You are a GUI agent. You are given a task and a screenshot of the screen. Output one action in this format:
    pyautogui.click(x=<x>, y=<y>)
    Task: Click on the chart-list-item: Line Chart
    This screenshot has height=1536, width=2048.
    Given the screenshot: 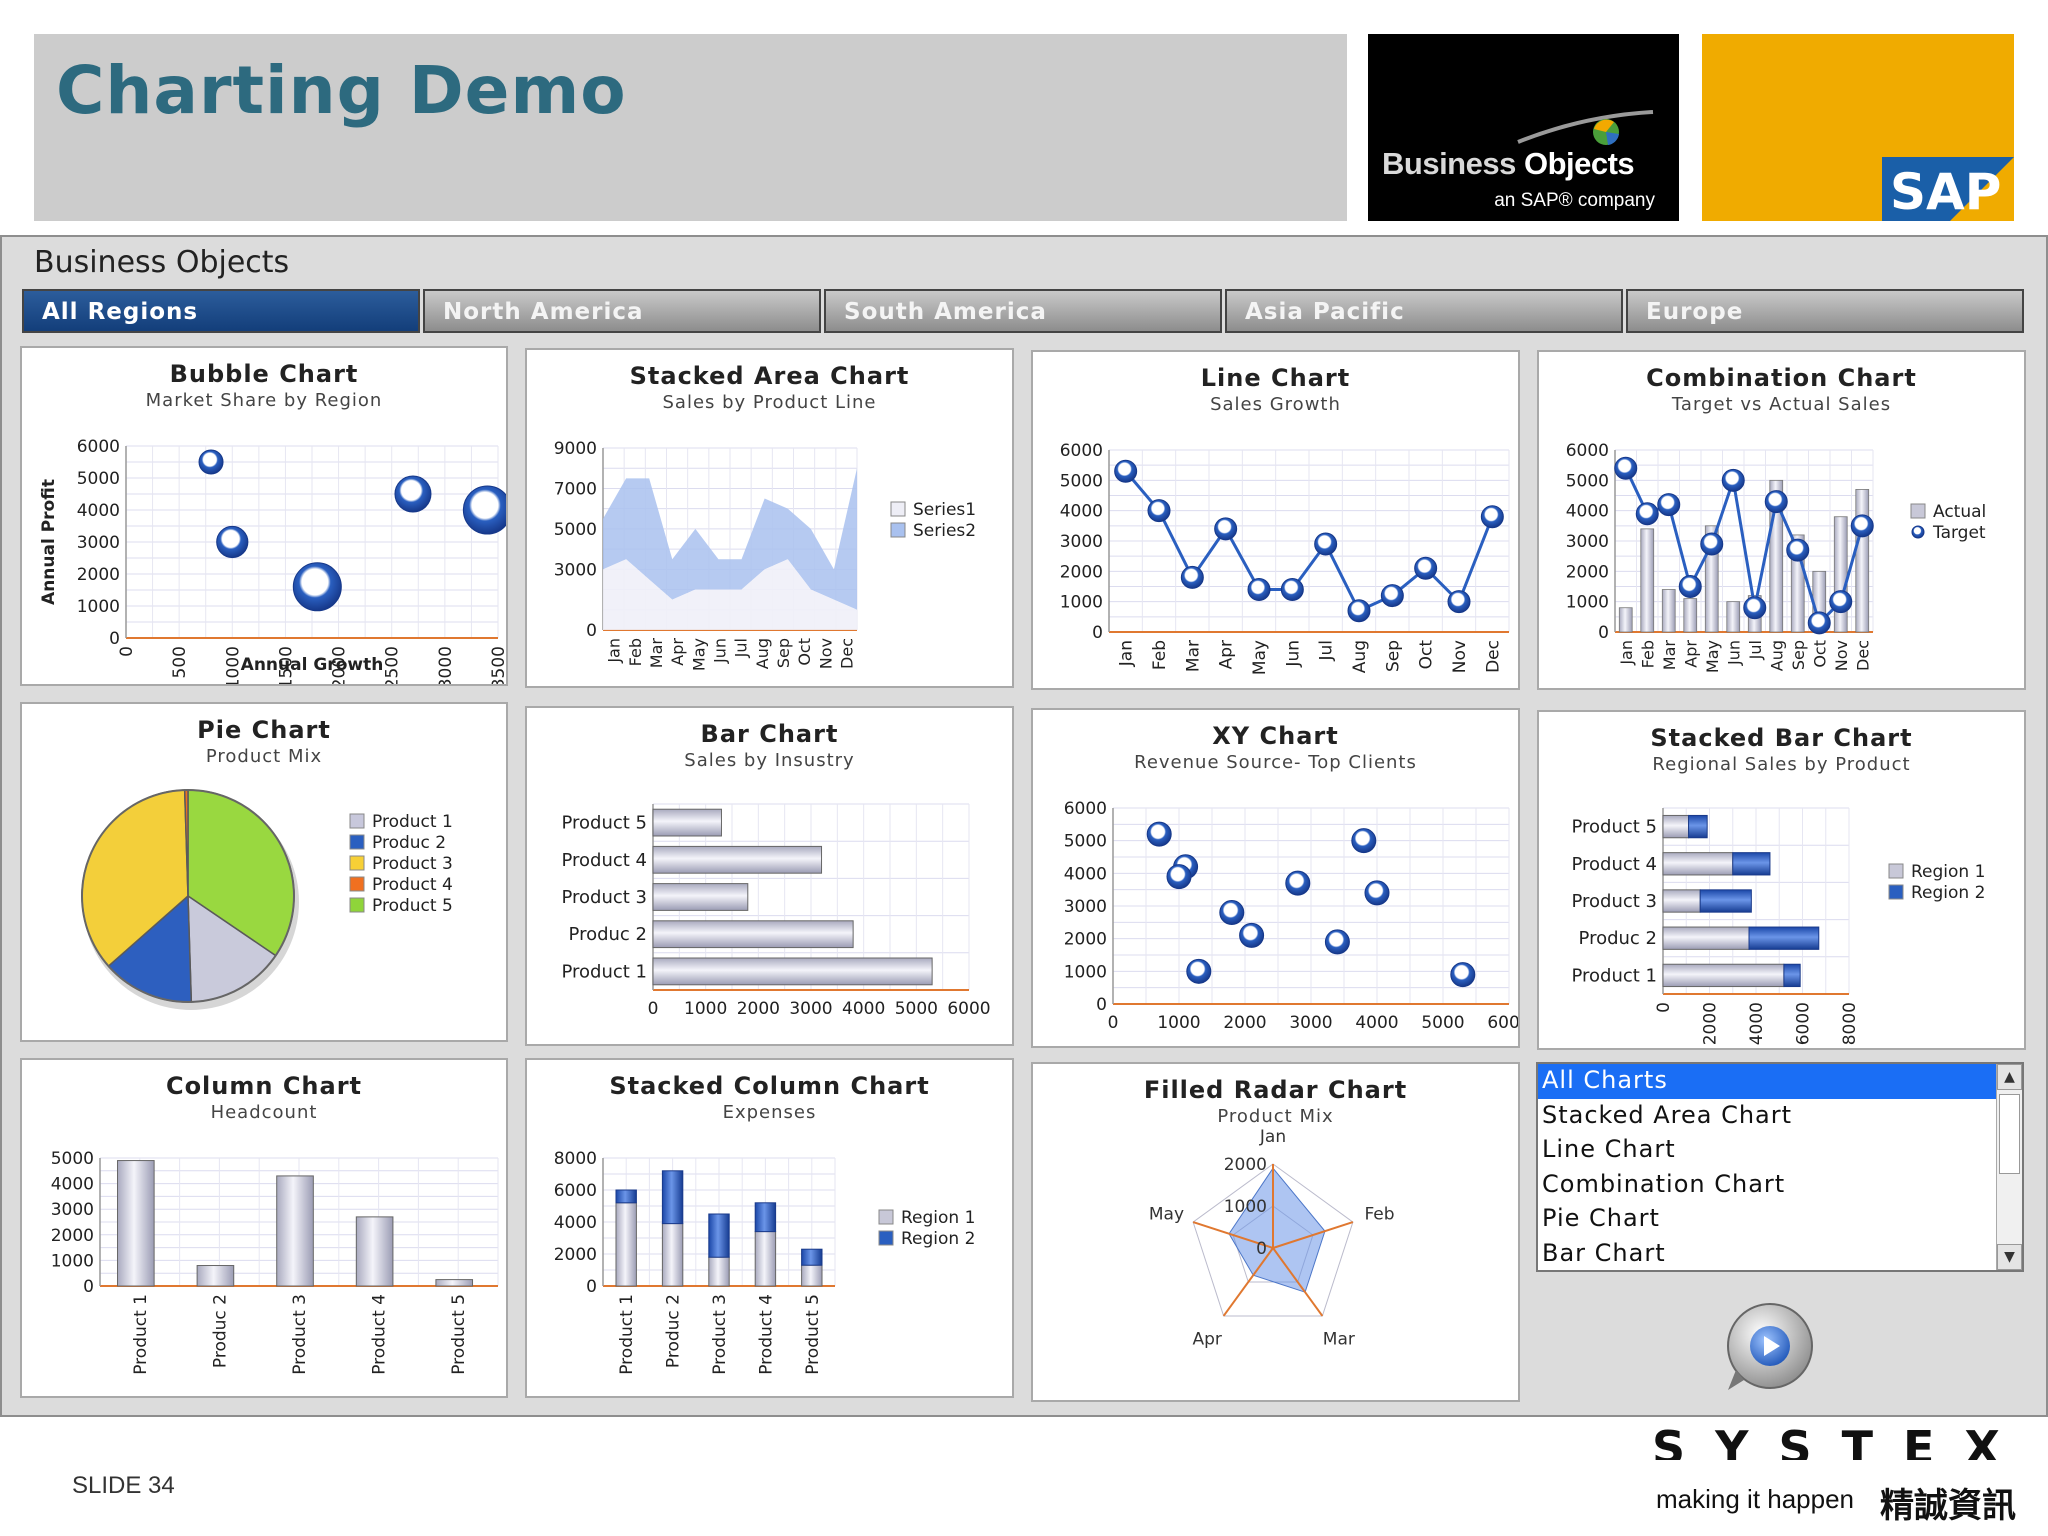 What is the action you would take?
    pyautogui.click(x=1609, y=1149)
    